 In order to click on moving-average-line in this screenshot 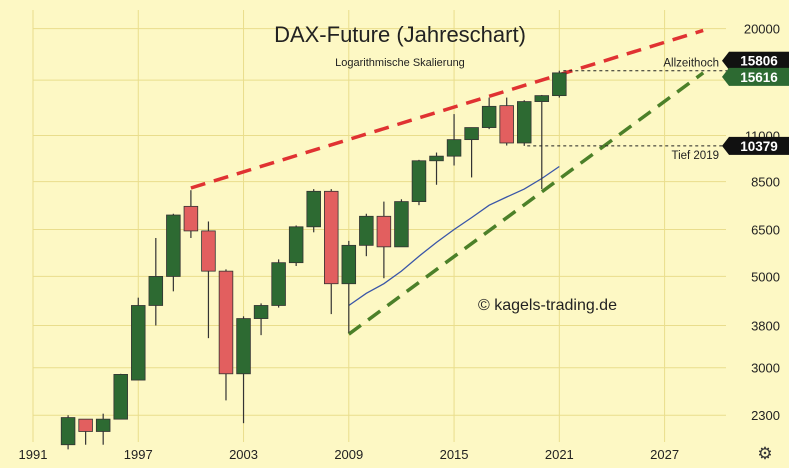, I will do `click(454, 236)`.